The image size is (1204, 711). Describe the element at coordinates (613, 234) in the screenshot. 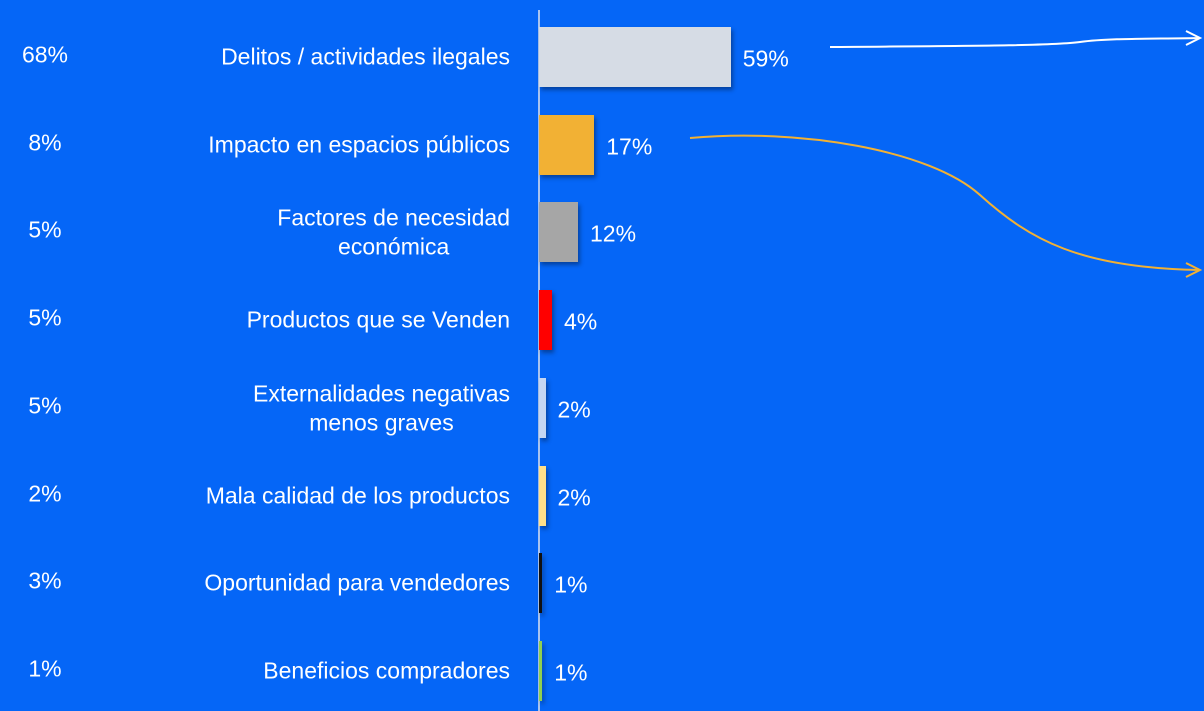

I see `value-label: 12%` at that location.